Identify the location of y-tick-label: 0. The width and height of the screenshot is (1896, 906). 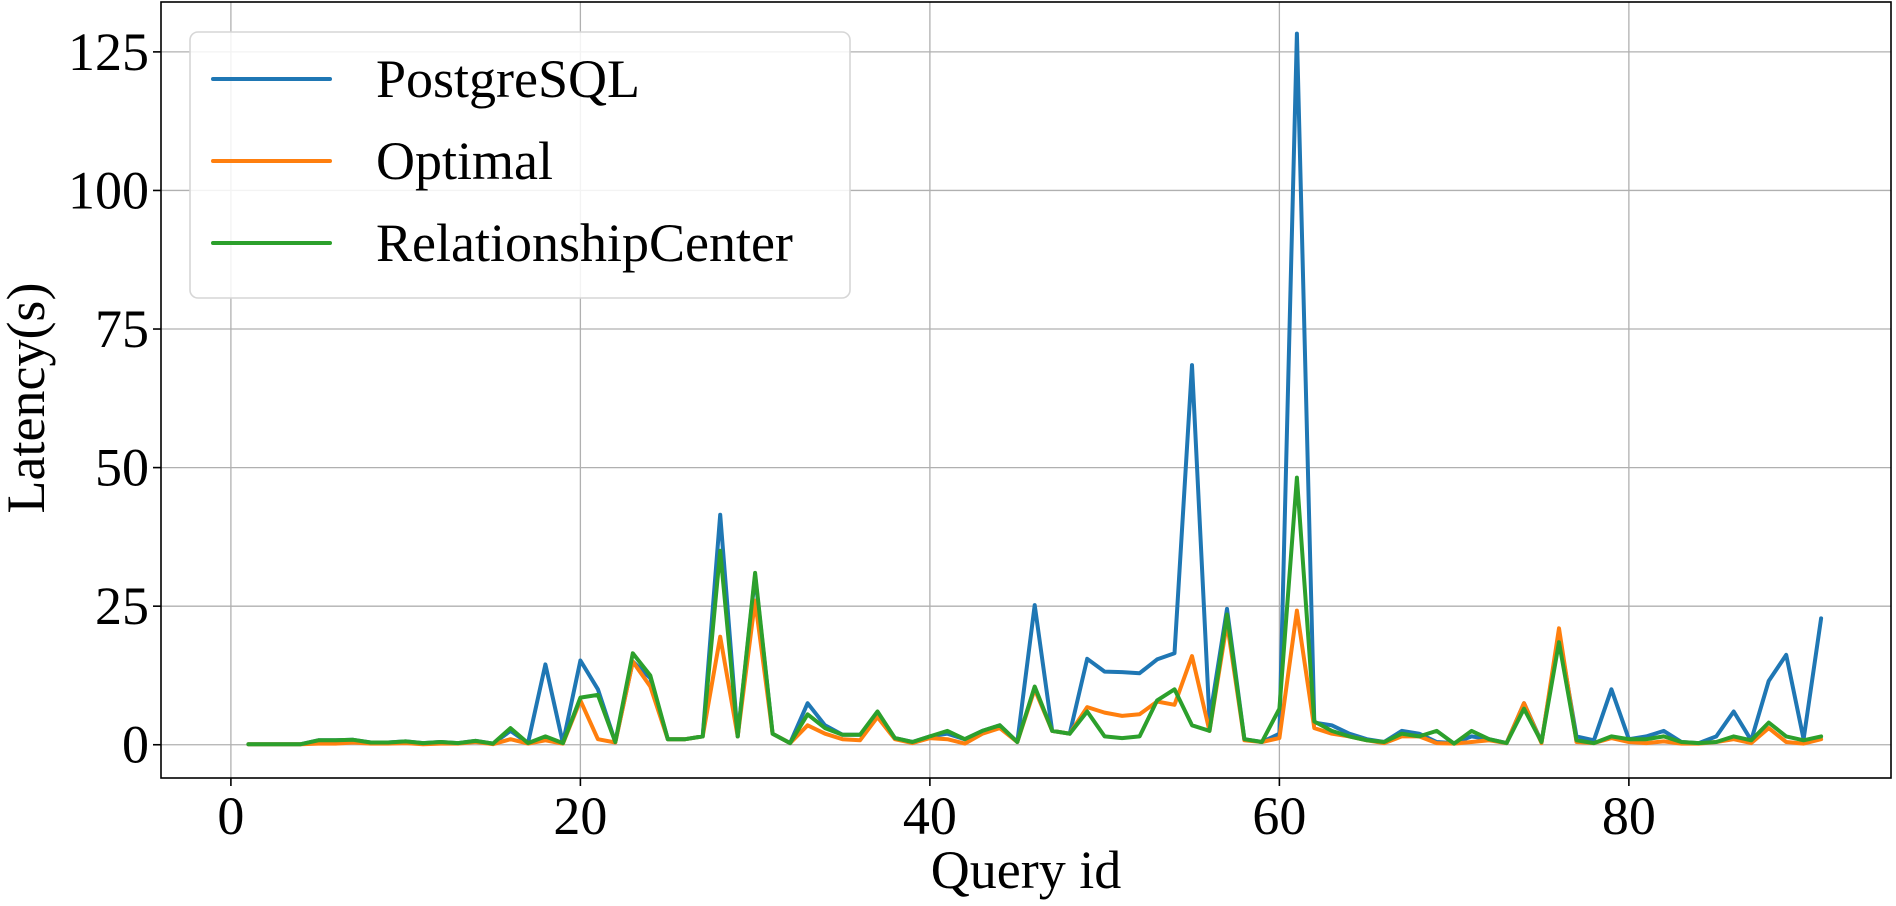
(135, 745).